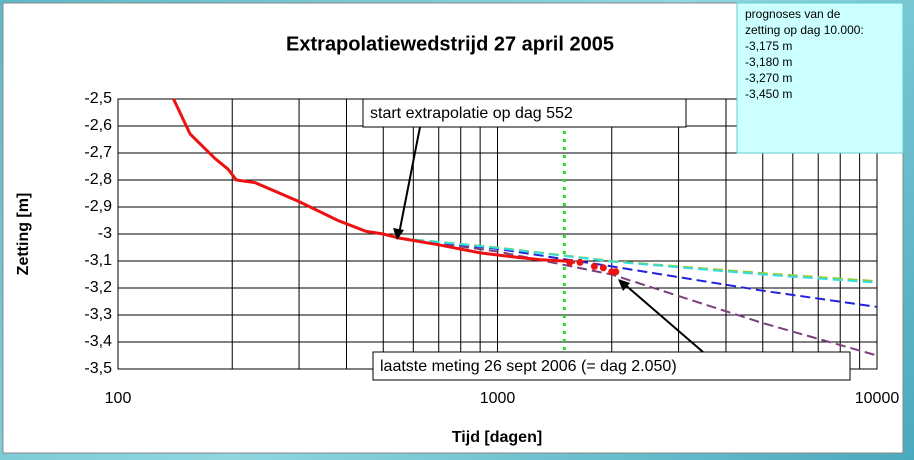 The height and width of the screenshot is (460, 914). I want to click on y-tick-label: -2,5, so click(98, 98).